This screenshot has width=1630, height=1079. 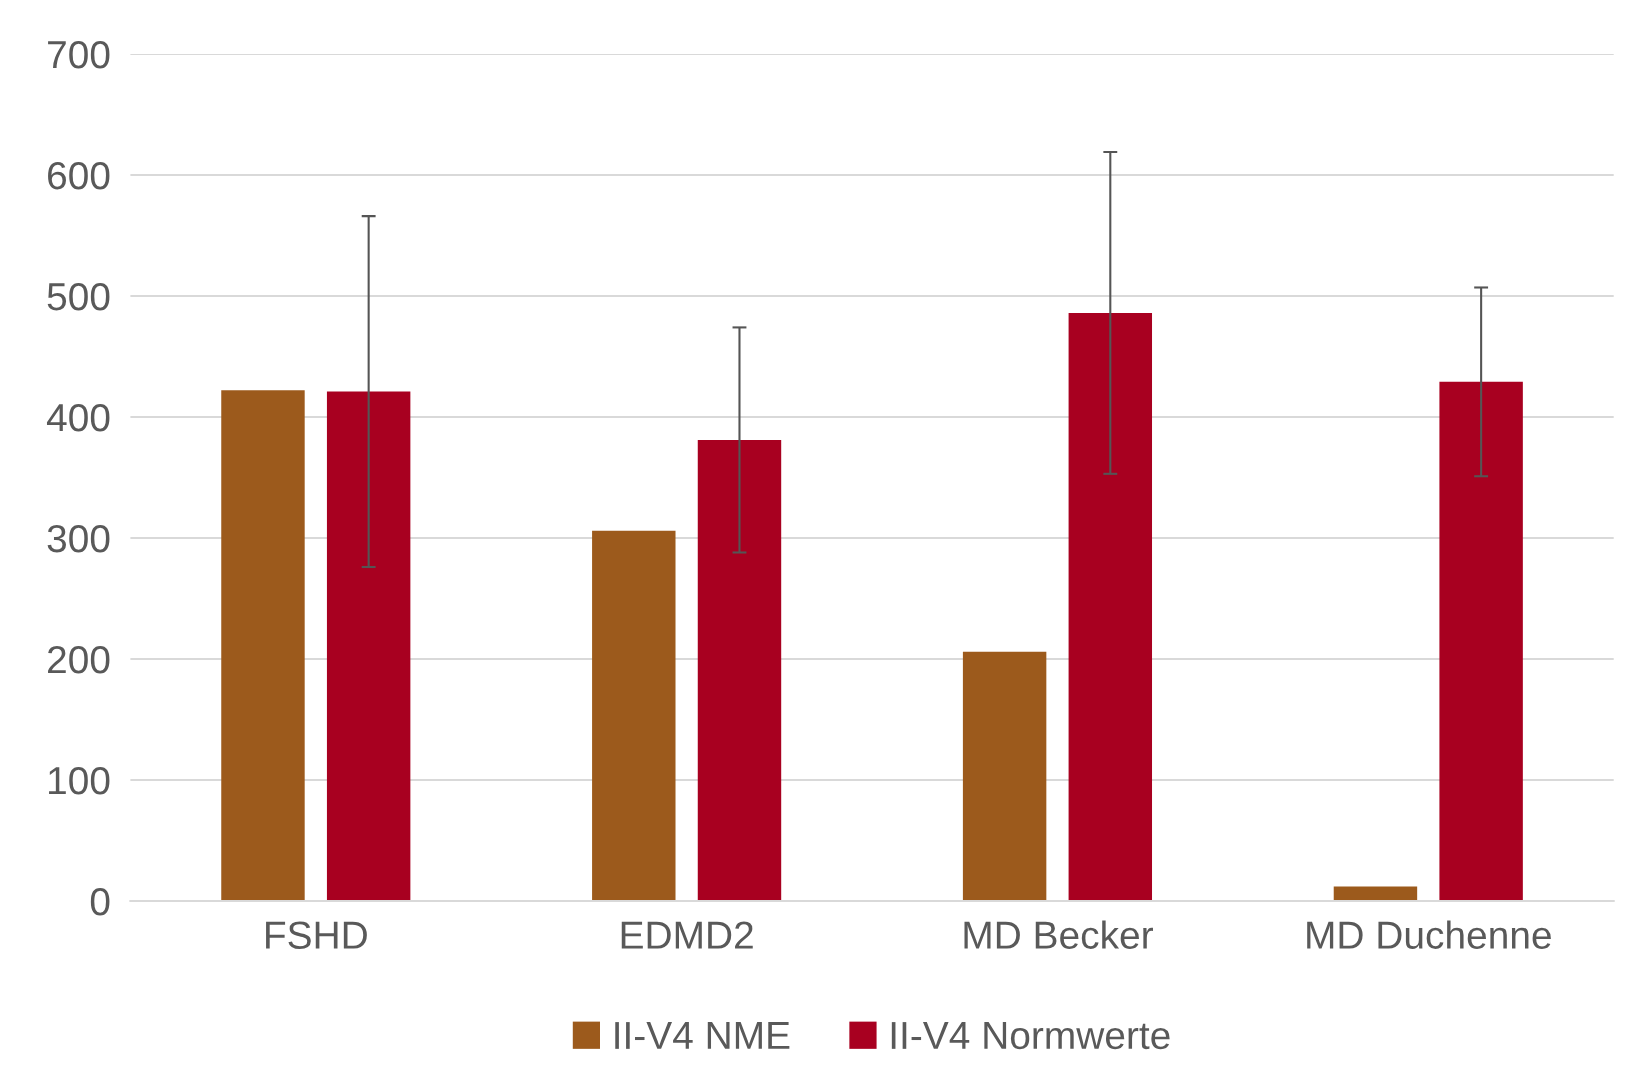 I want to click on legend-label: II-V4 NME, so click(x=702, y=1035).